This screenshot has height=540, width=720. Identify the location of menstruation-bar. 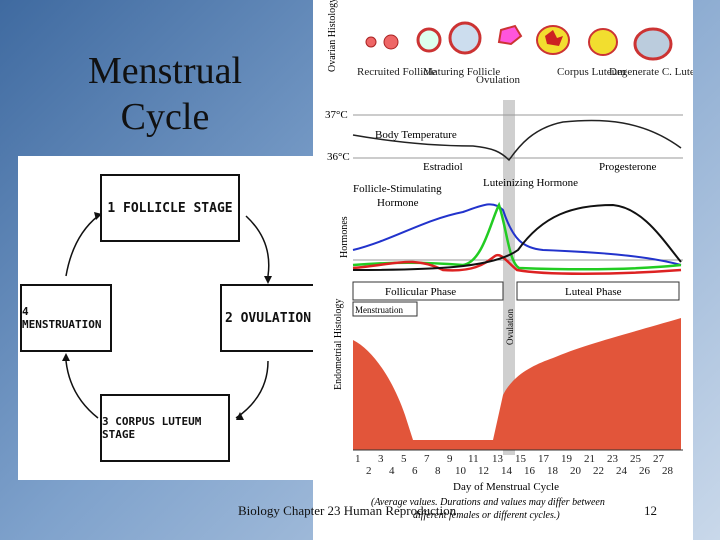
(385, 309).